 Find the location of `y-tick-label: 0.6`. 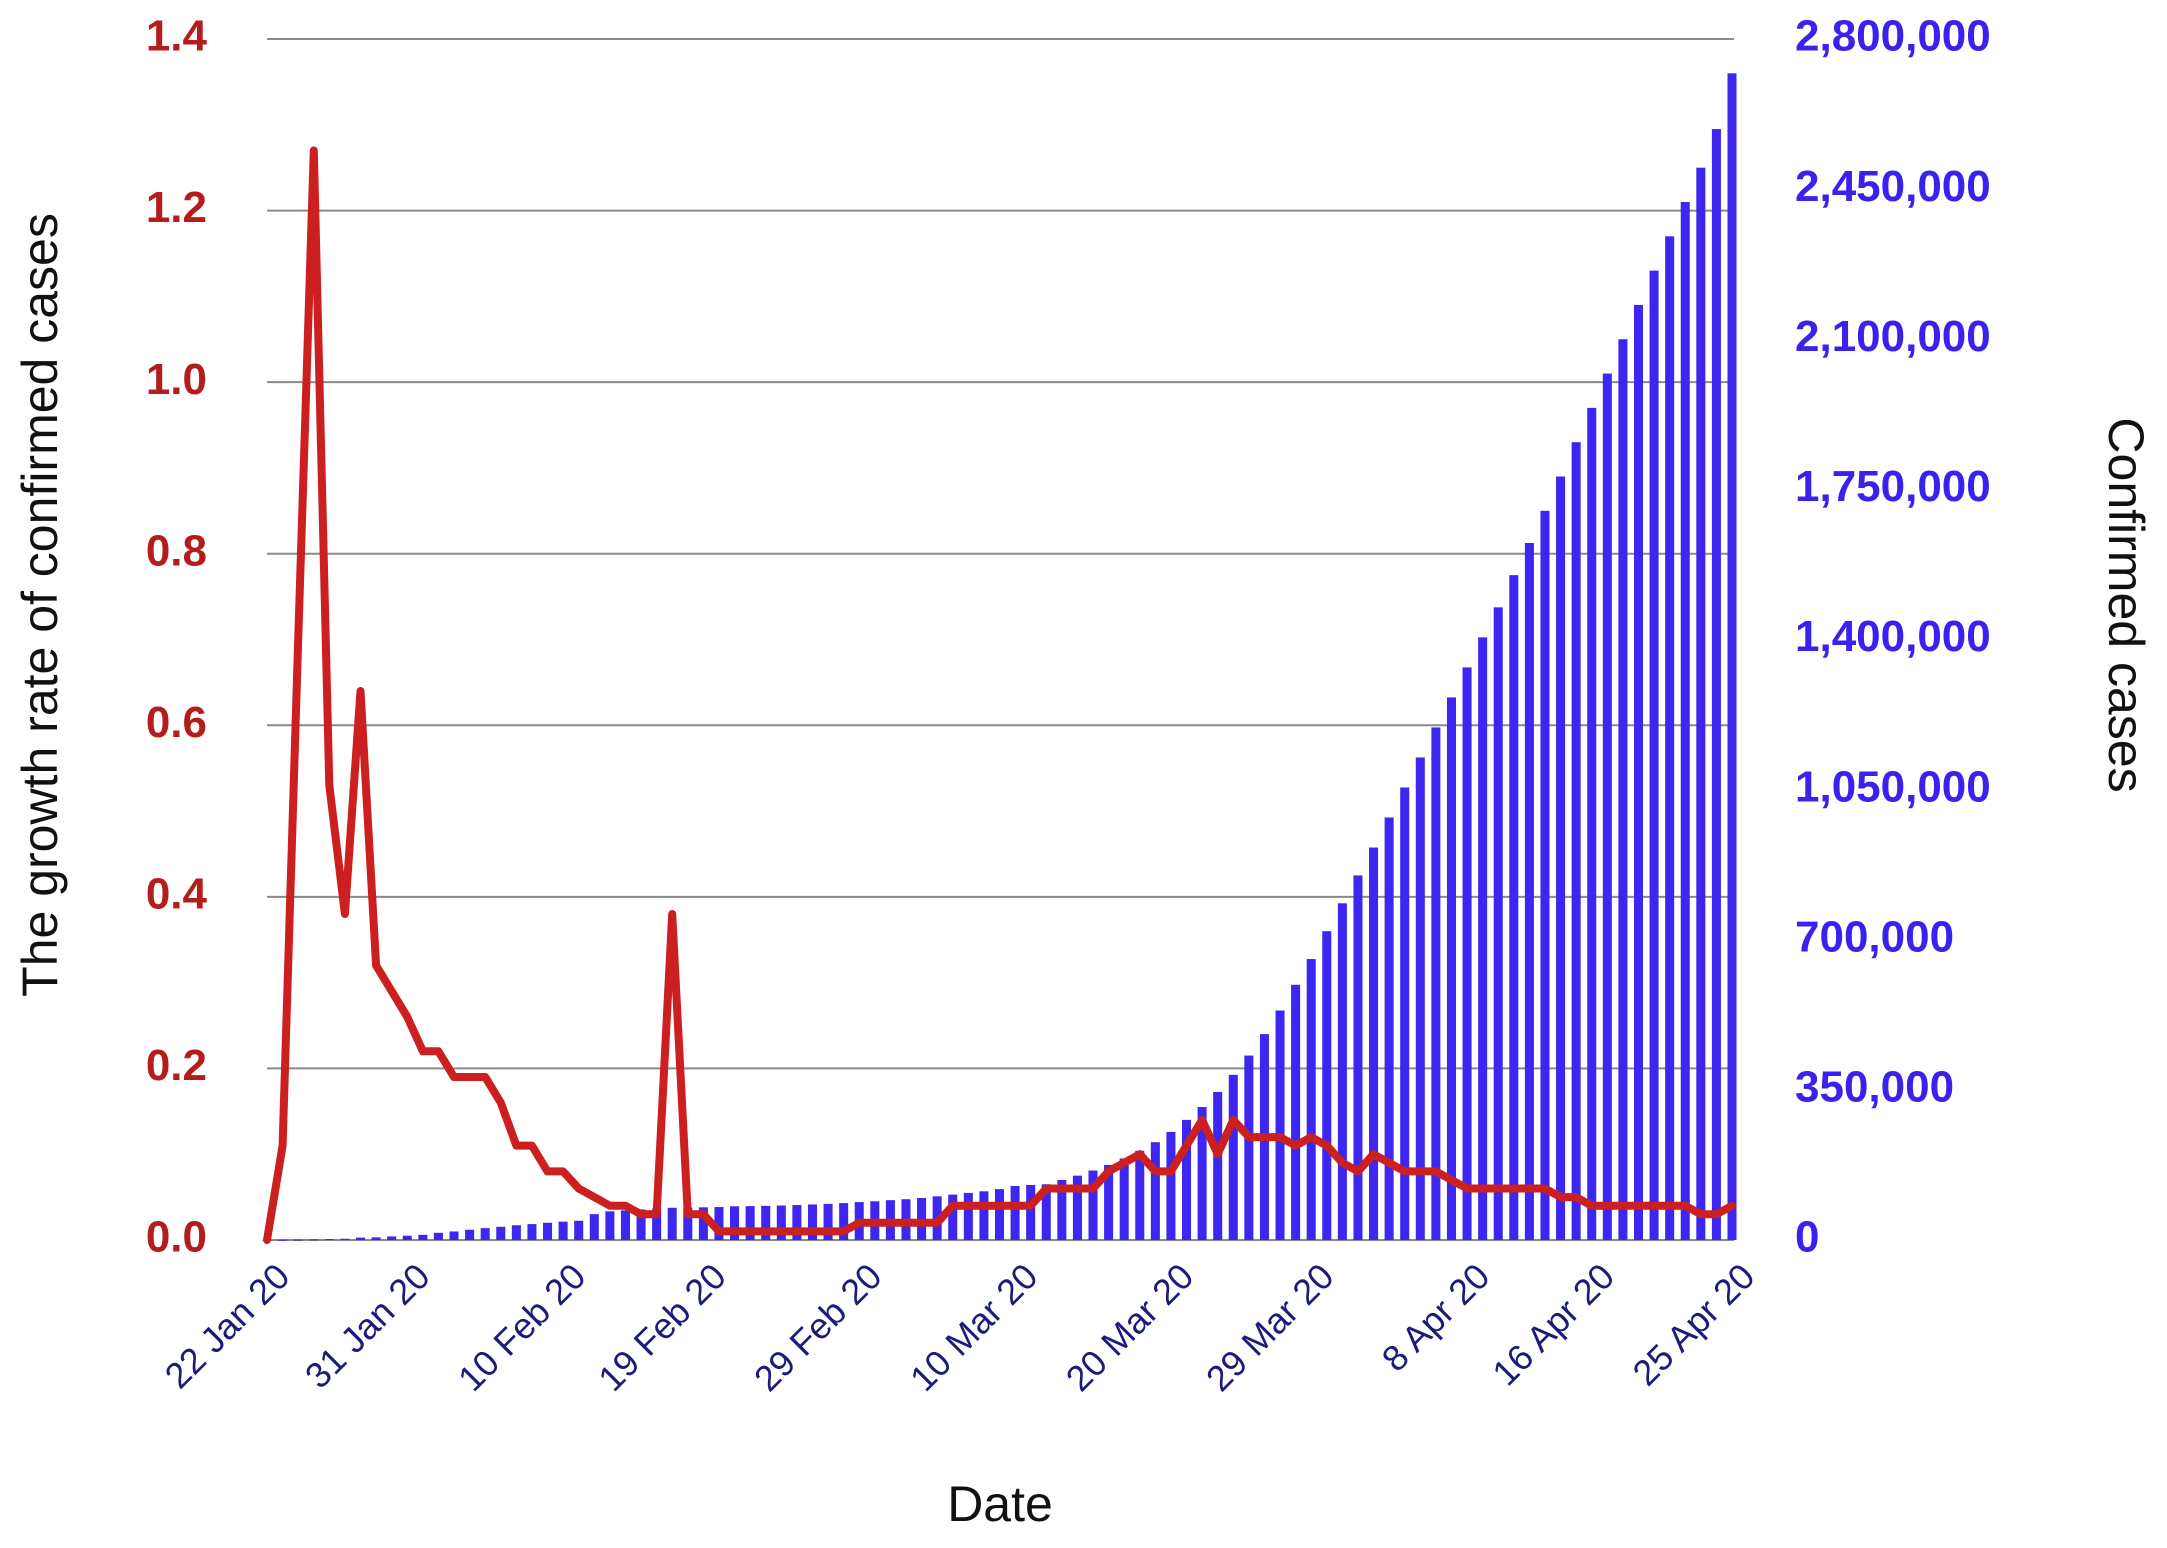

y-tick-label: 0.6 is located at coordinates (176, 722).